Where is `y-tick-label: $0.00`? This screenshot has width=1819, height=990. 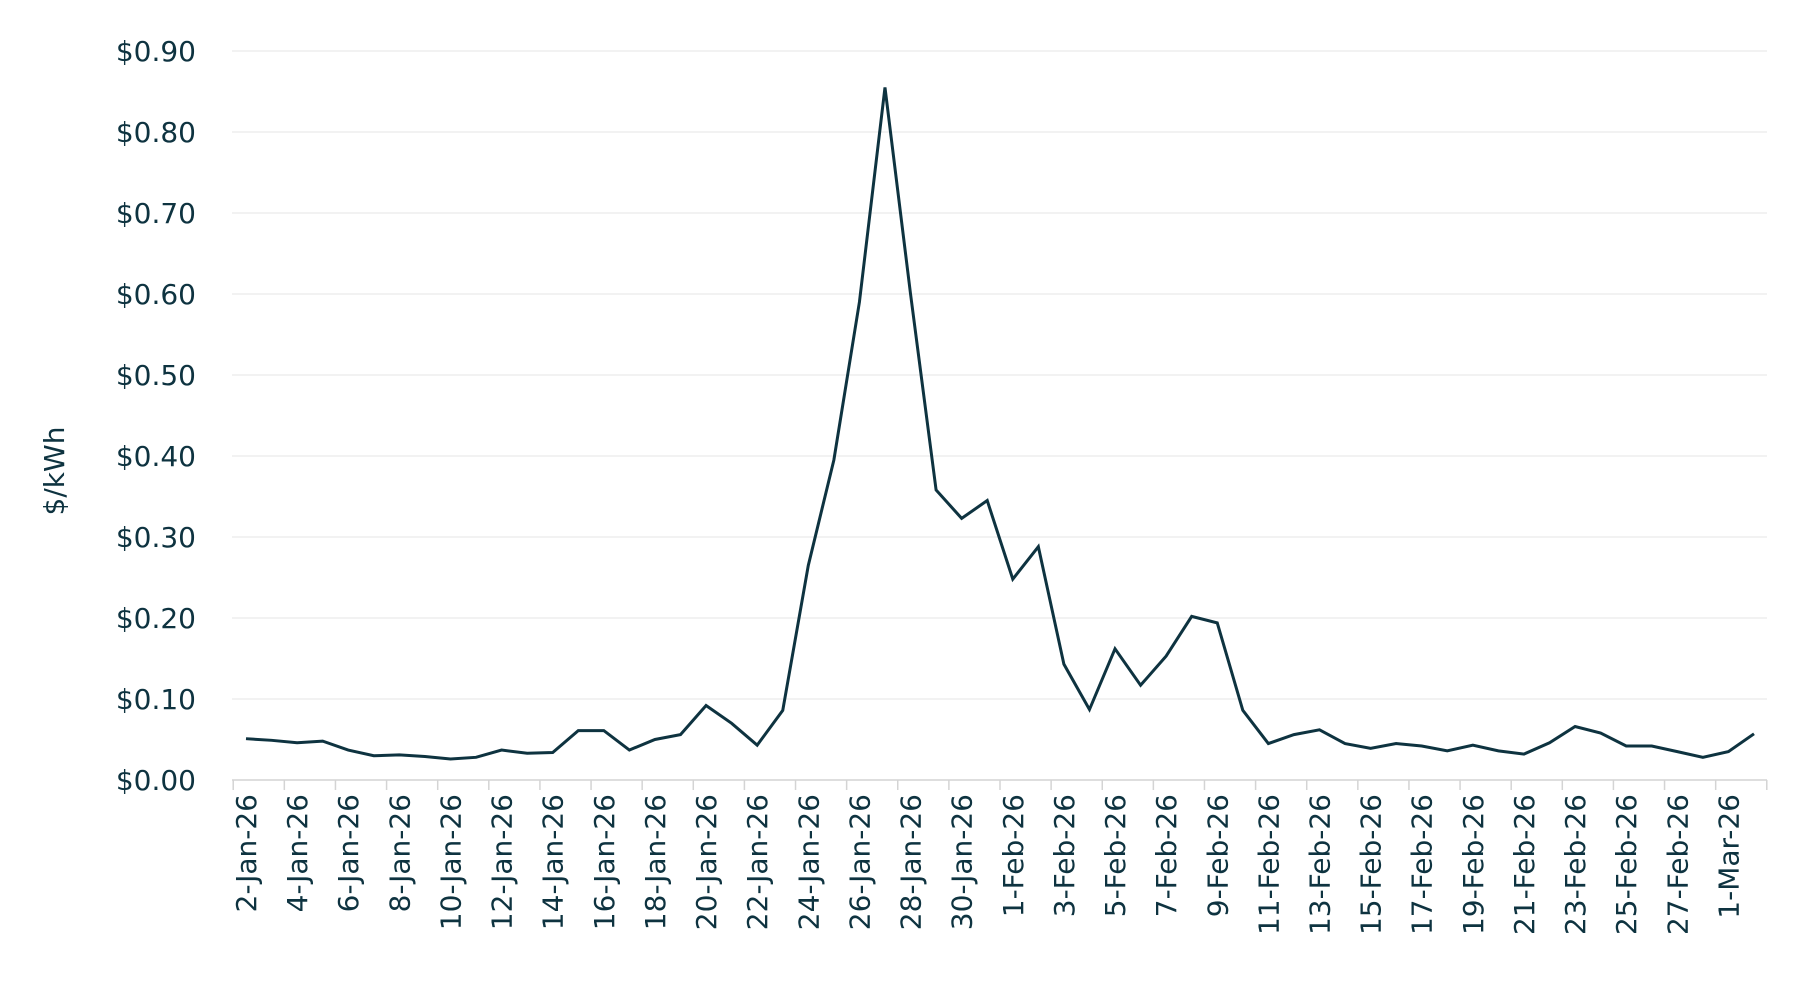 y-tick-label: $0.00 is located at coordinates (156, 780).